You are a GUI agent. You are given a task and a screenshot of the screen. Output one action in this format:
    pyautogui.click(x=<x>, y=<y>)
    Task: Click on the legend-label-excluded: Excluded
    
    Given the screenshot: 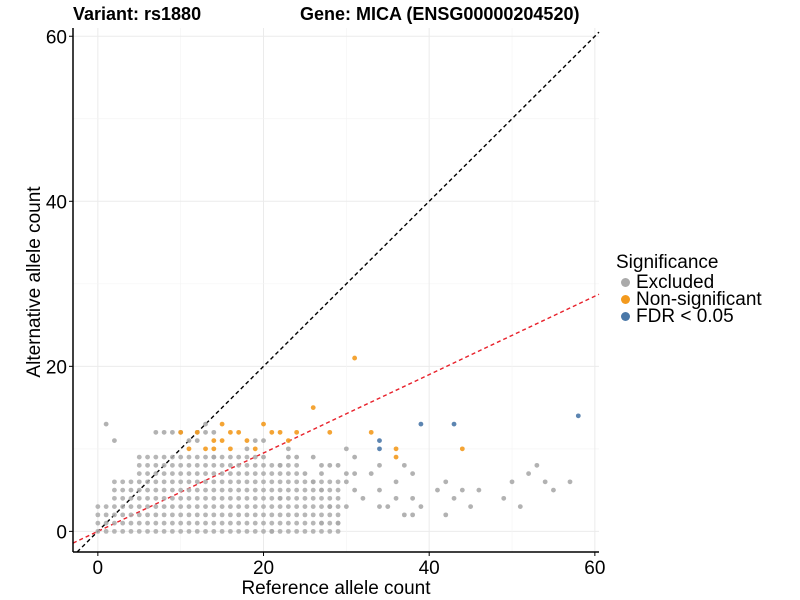 What is the action you would take?
    pyautogui.click(x=675, y=282)
    